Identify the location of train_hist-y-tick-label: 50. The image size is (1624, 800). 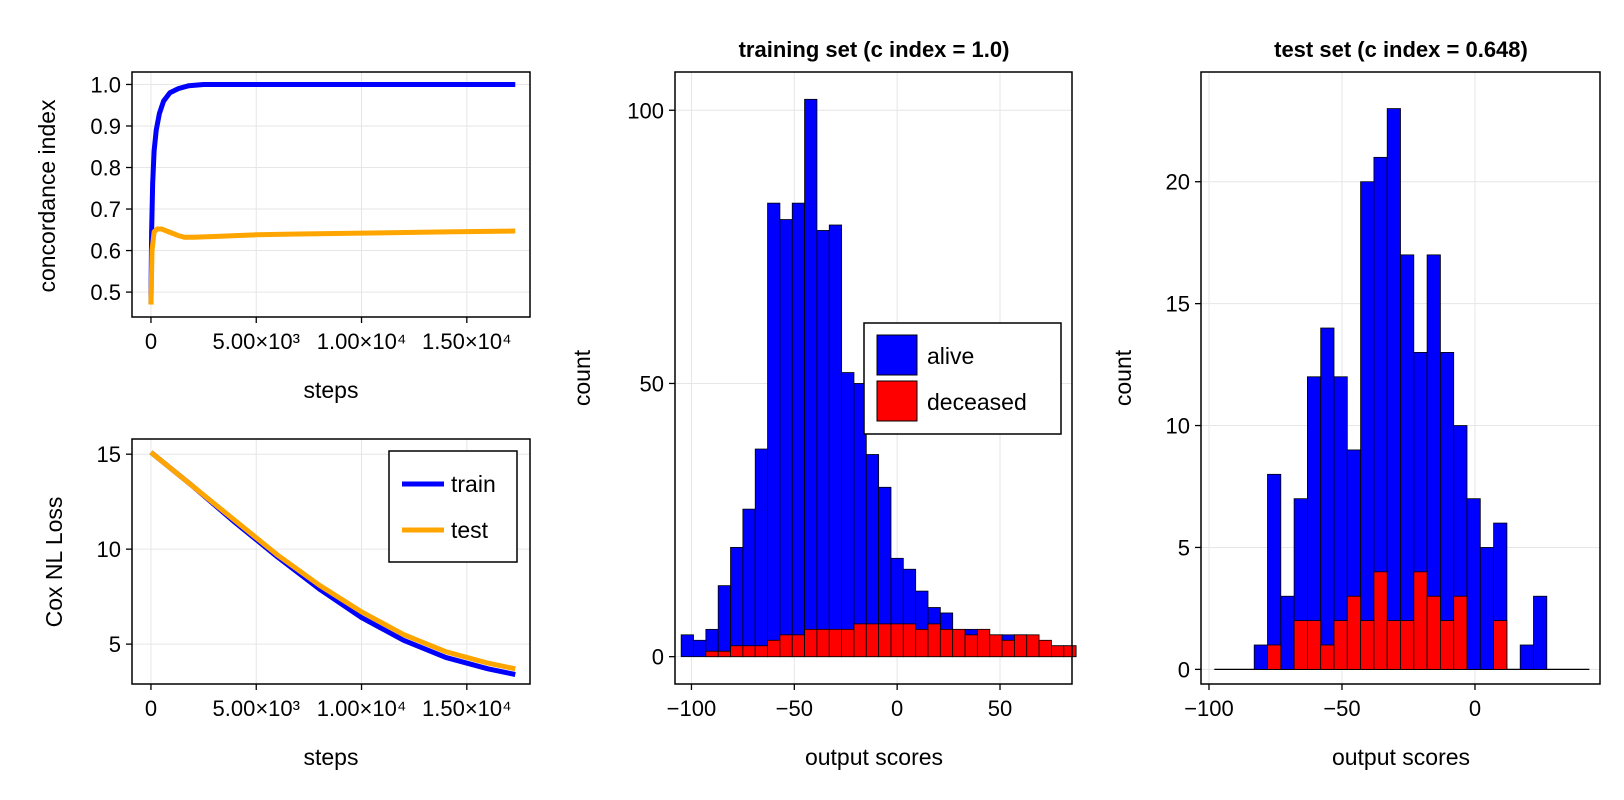
(652, 383).